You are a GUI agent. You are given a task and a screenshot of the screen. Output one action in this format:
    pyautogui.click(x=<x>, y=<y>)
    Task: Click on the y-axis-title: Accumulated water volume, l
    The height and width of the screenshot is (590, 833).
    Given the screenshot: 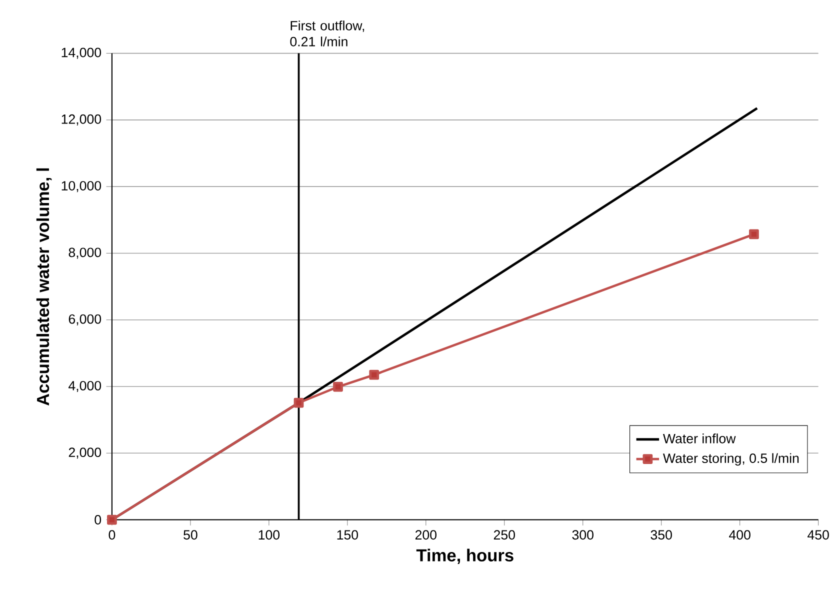 What is the action you would take?
    pyautogui.click(x=44, y=287)
    